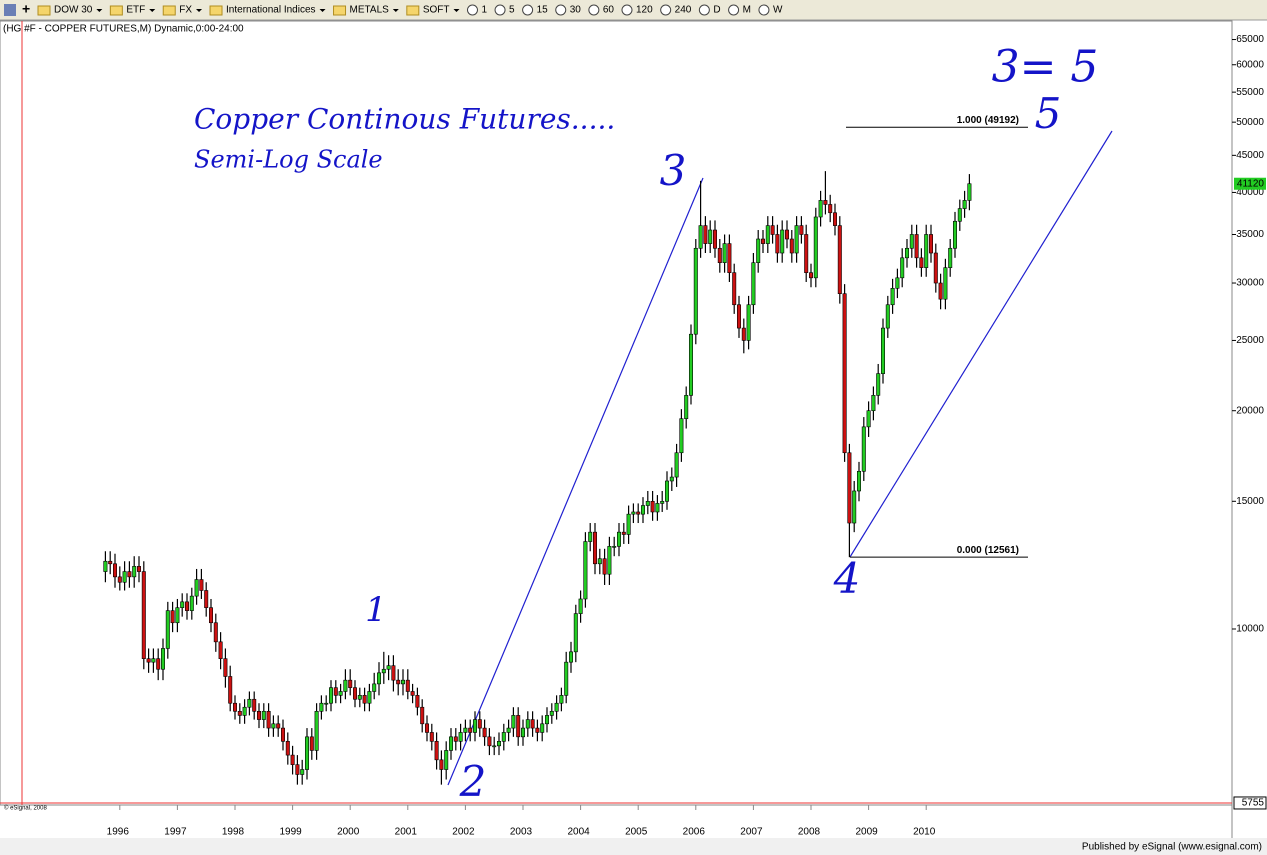 Image resolution: width=1267 pixels, height=855 pixels. I want to click on toolbar-interval: 30, so click(576, 10).